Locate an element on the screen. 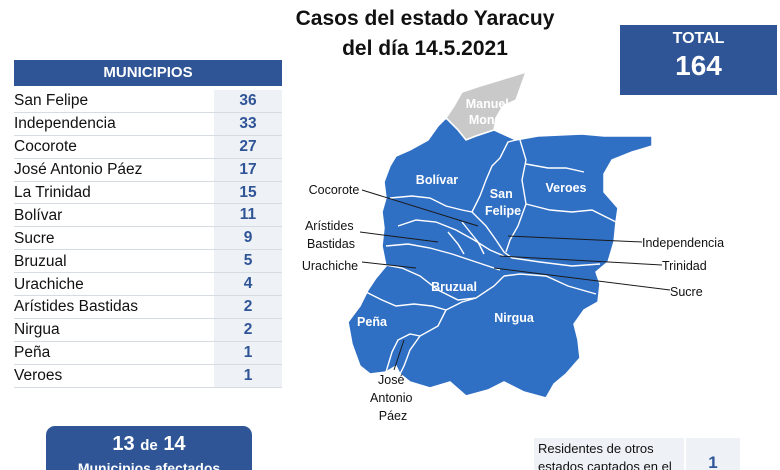 The height and width of the screenshot is (470, 780). table-row: Sucre 9 is located at coordinates (148, 239).